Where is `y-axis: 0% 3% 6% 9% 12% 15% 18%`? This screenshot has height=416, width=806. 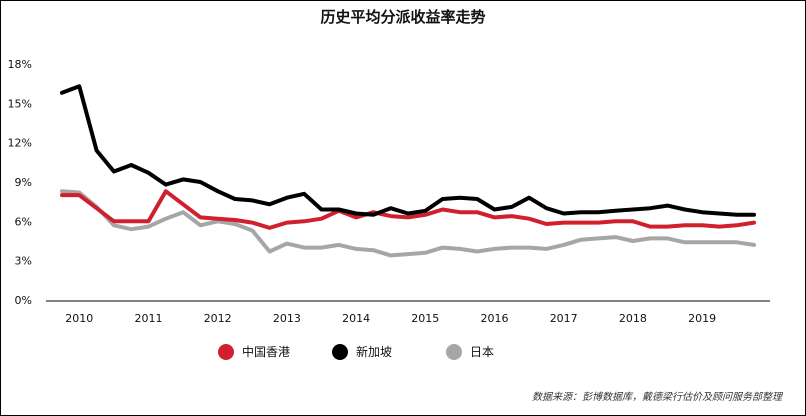 y-axis: 0% 3% 6% 9% 12% 15% 18% is located at coordinates (20, 182).